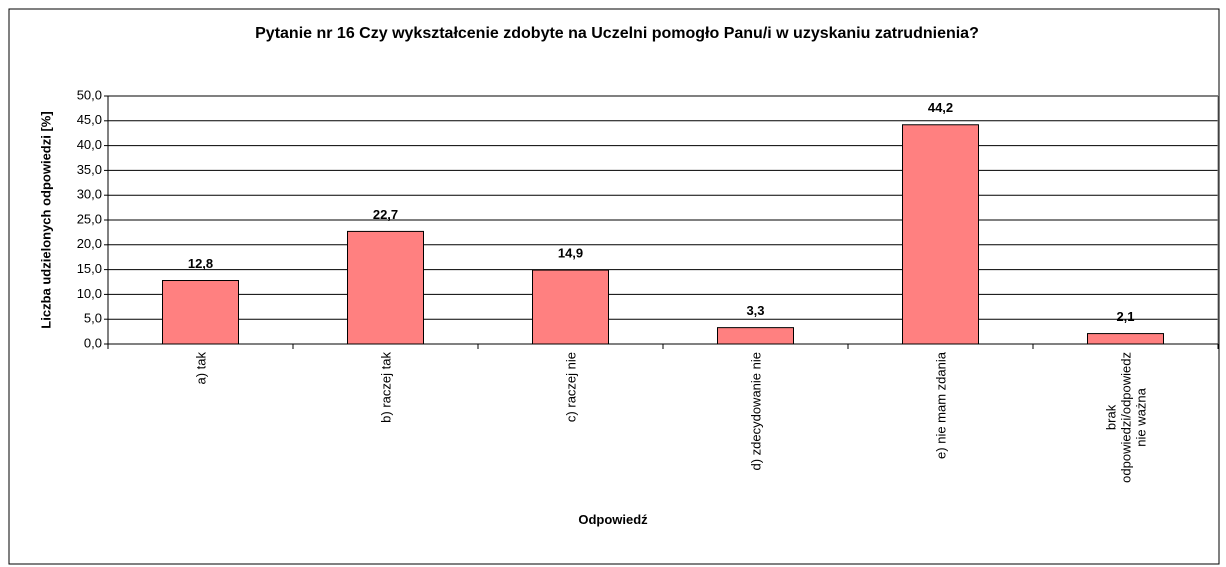  I want to click on y-tick-label: 45,0, so click(89, 119).